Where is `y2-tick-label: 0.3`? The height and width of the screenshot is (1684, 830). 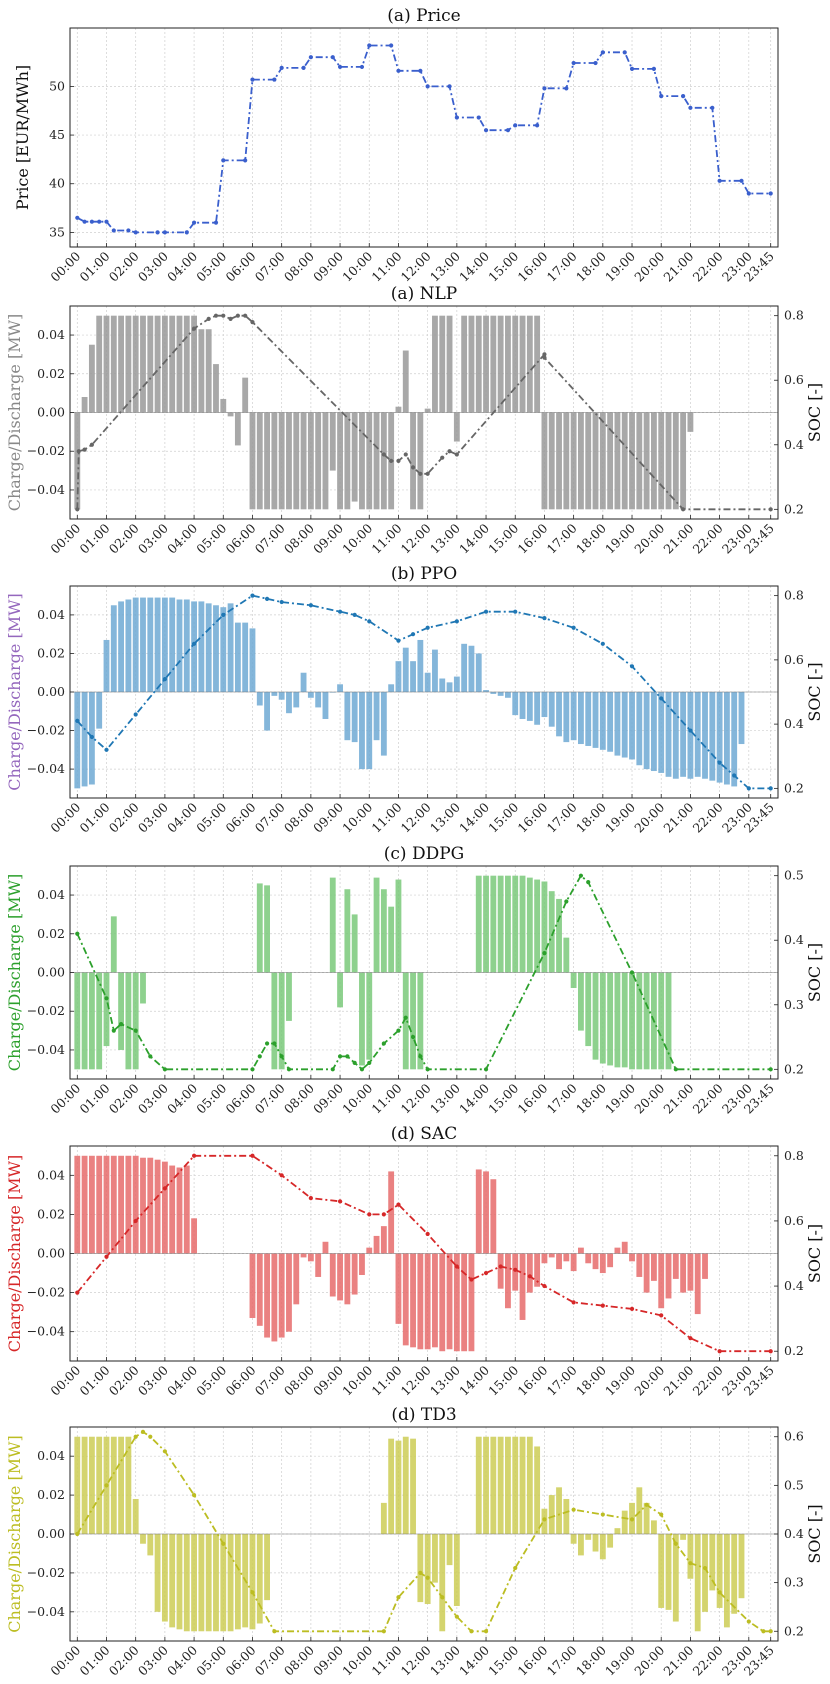
y2-tick-label: 0.3 is located at coordinates (794, 1582).